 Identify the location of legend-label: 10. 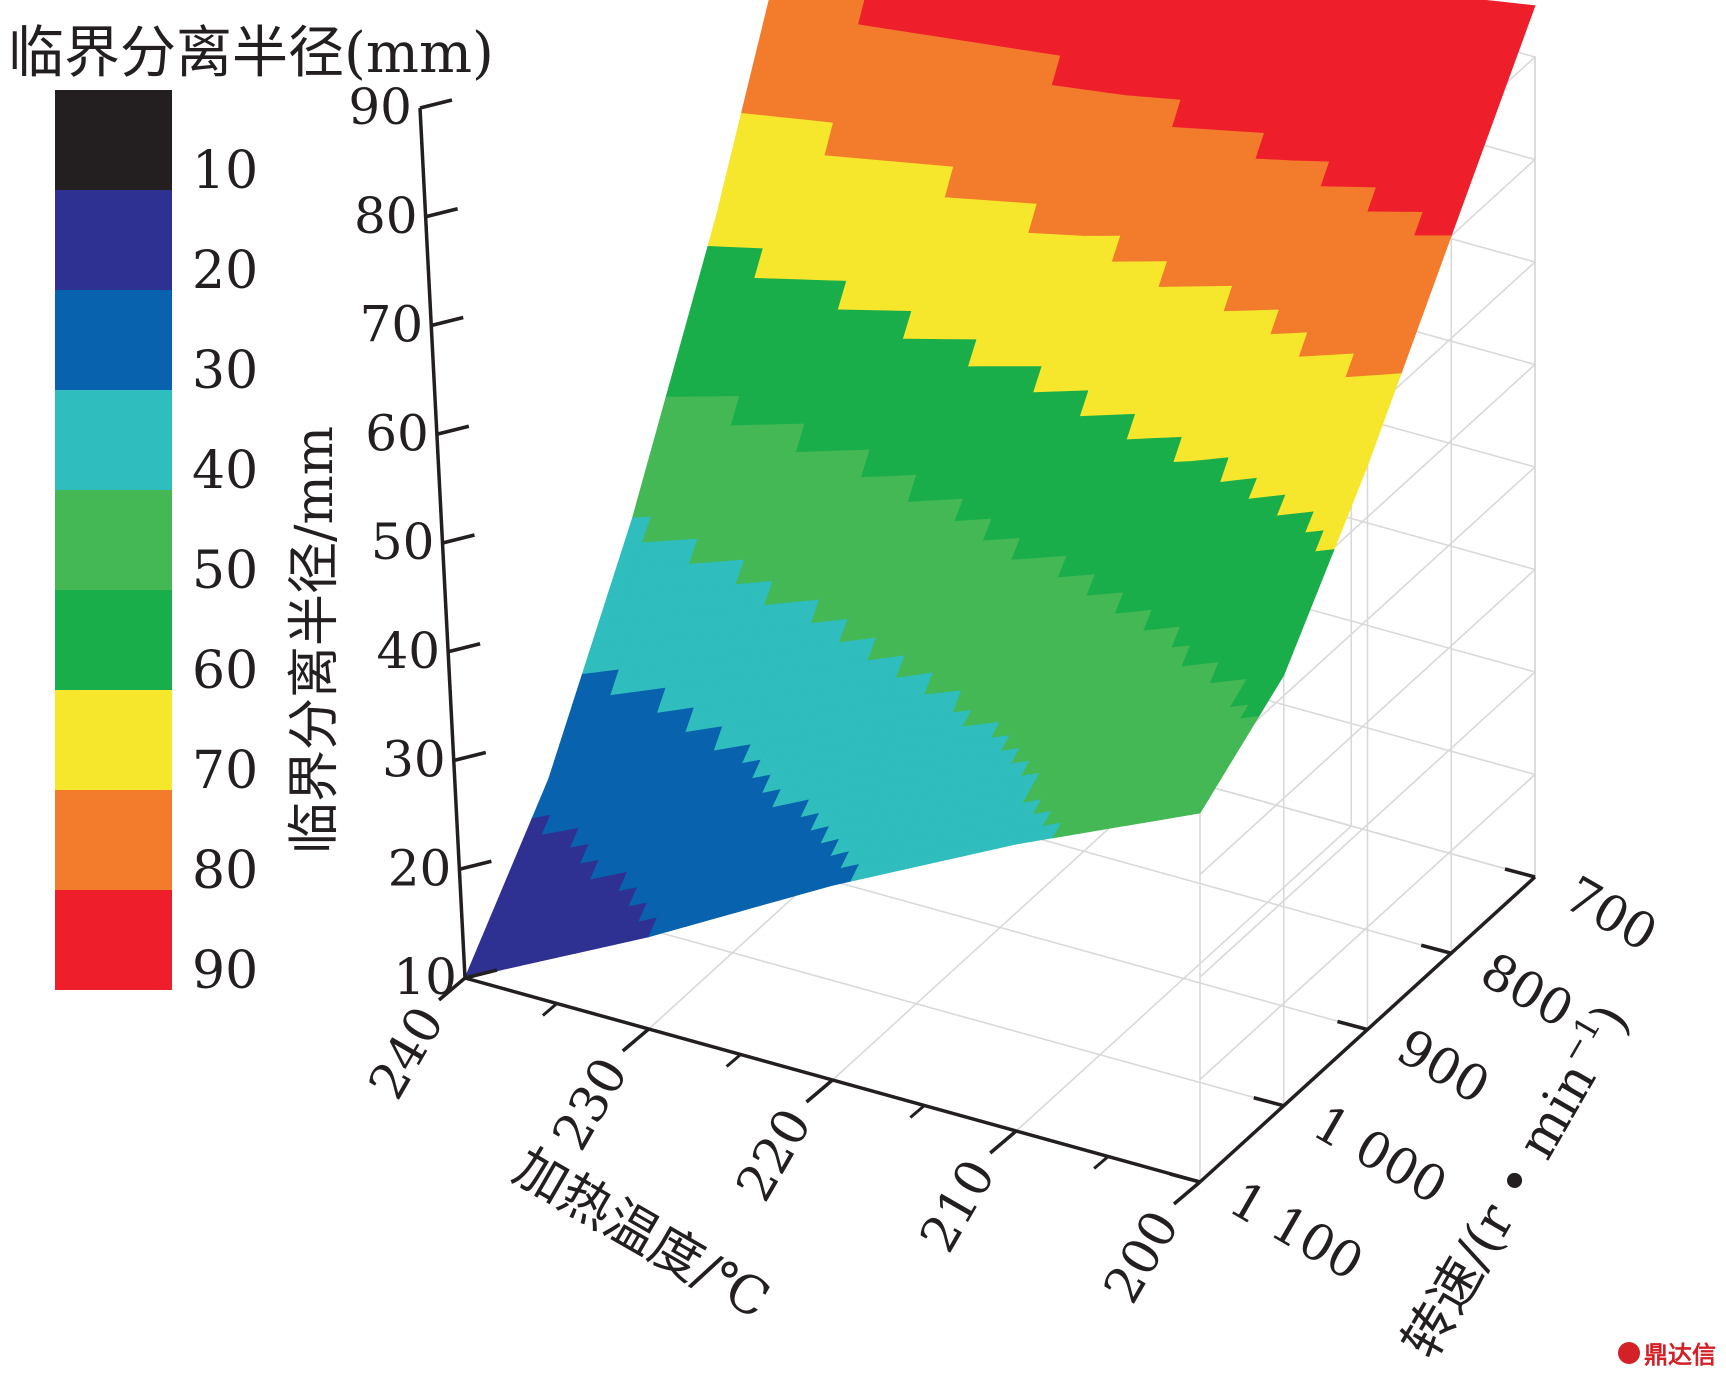
(225, 171).